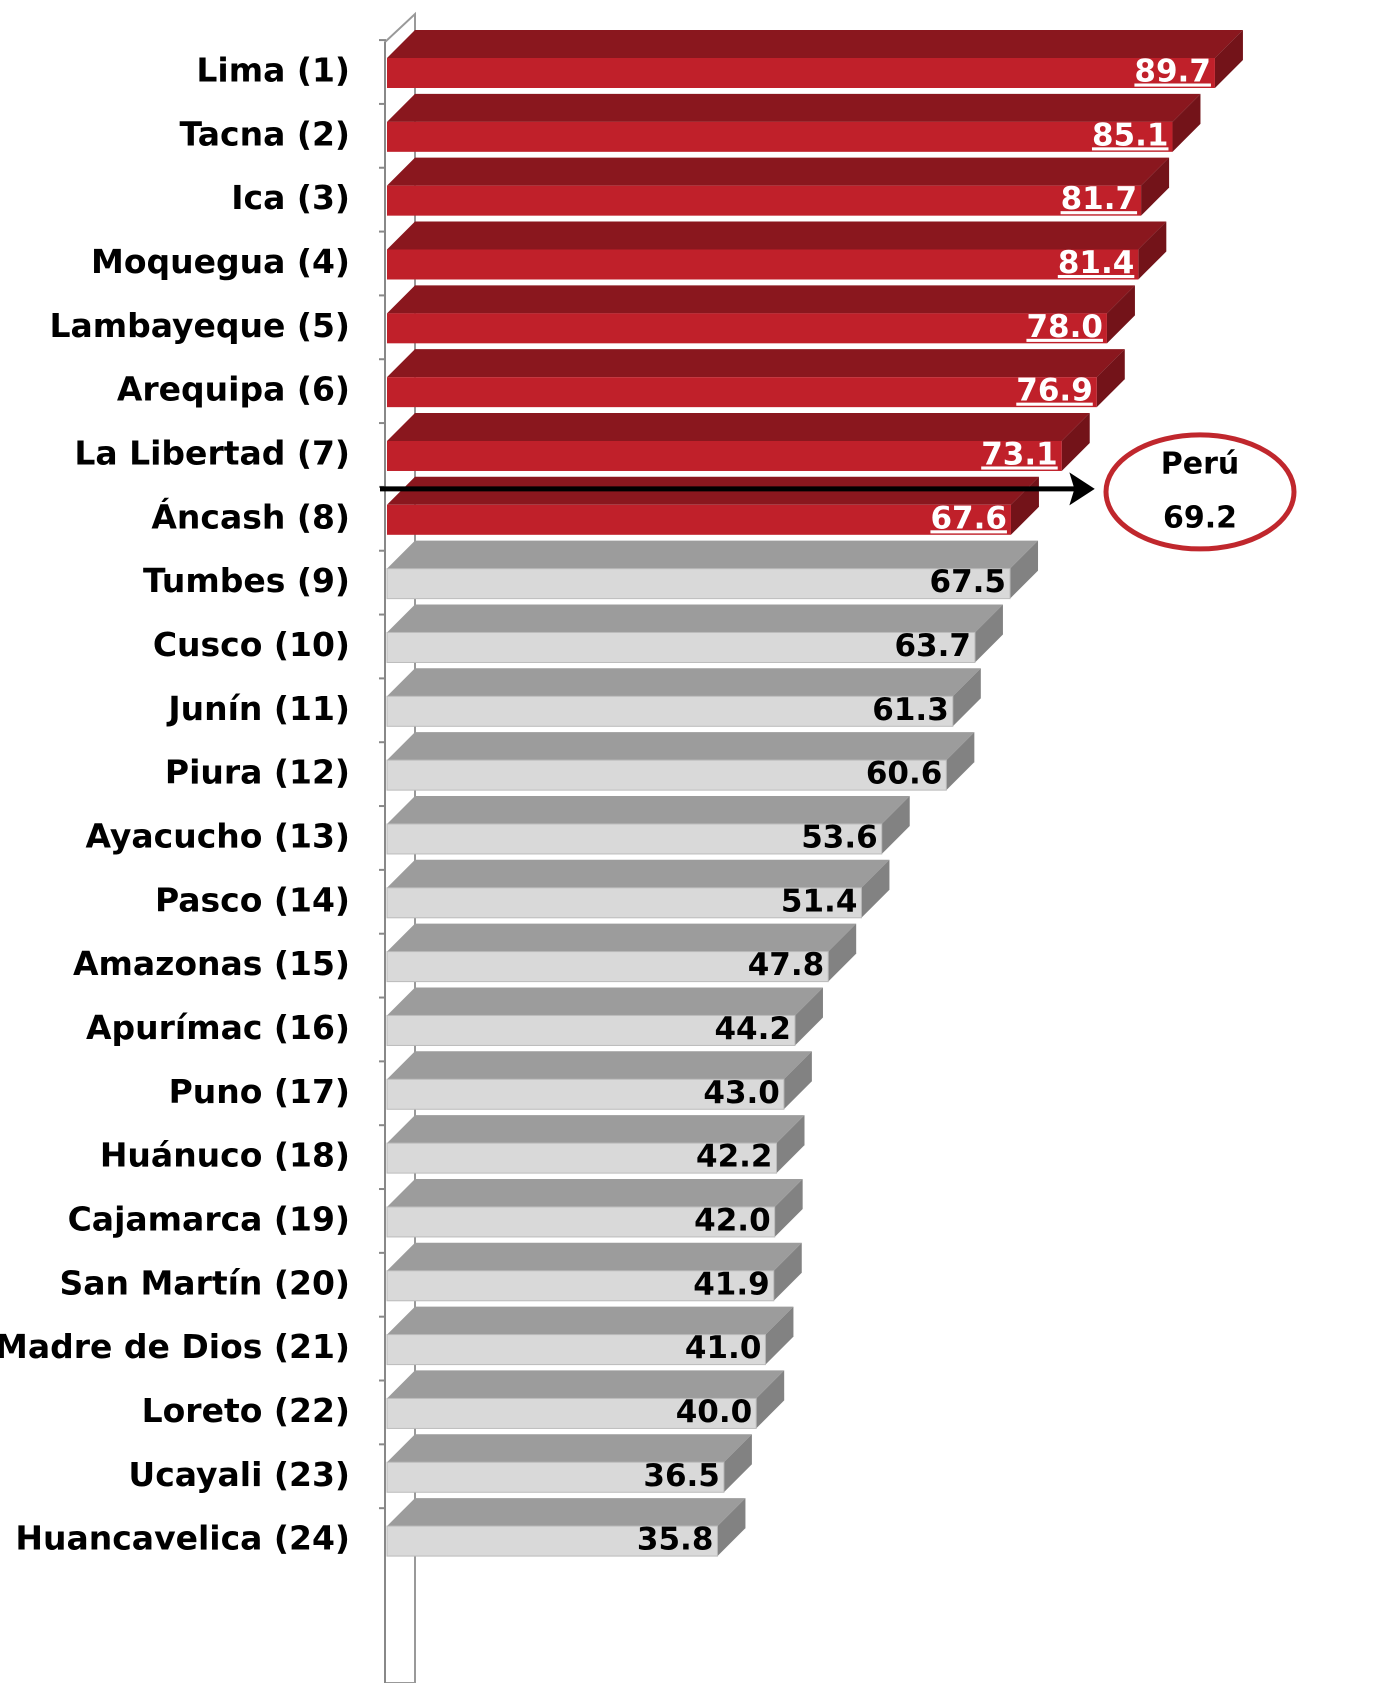 The height and width of the screenshot is (1683, 1392). I want to click on value-label: 67.5, so click(968, 582).